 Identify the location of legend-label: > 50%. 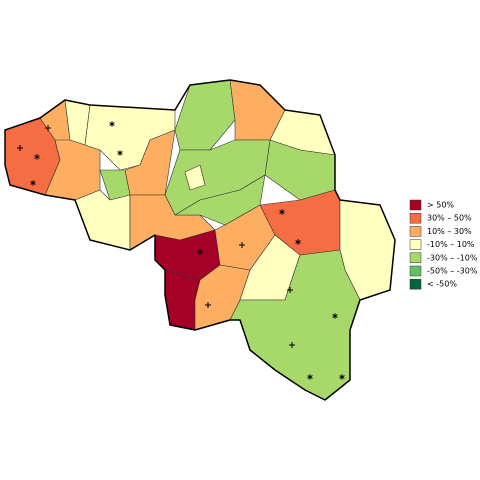
(440, 205).